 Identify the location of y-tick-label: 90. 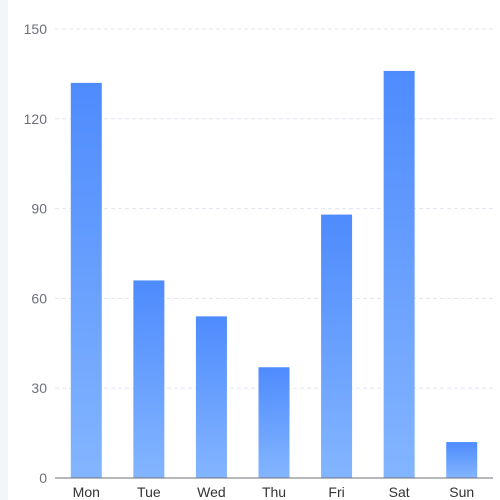
(39, 209).